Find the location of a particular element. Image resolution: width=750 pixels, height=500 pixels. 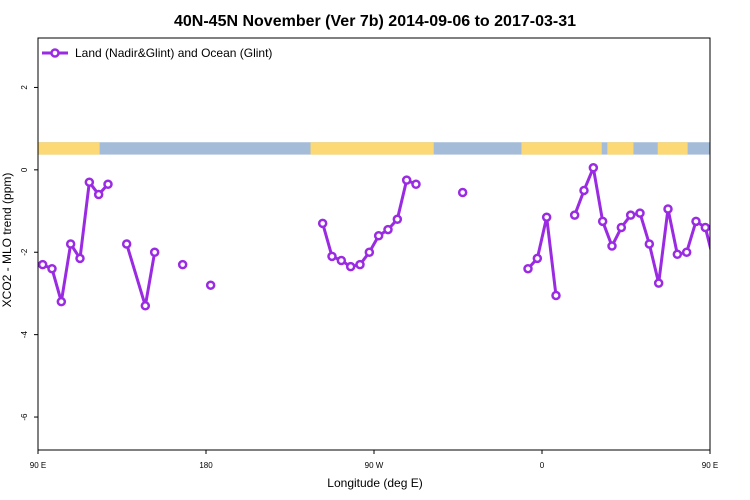

y-tick-label: -2 is located at coordinates (24, 252).